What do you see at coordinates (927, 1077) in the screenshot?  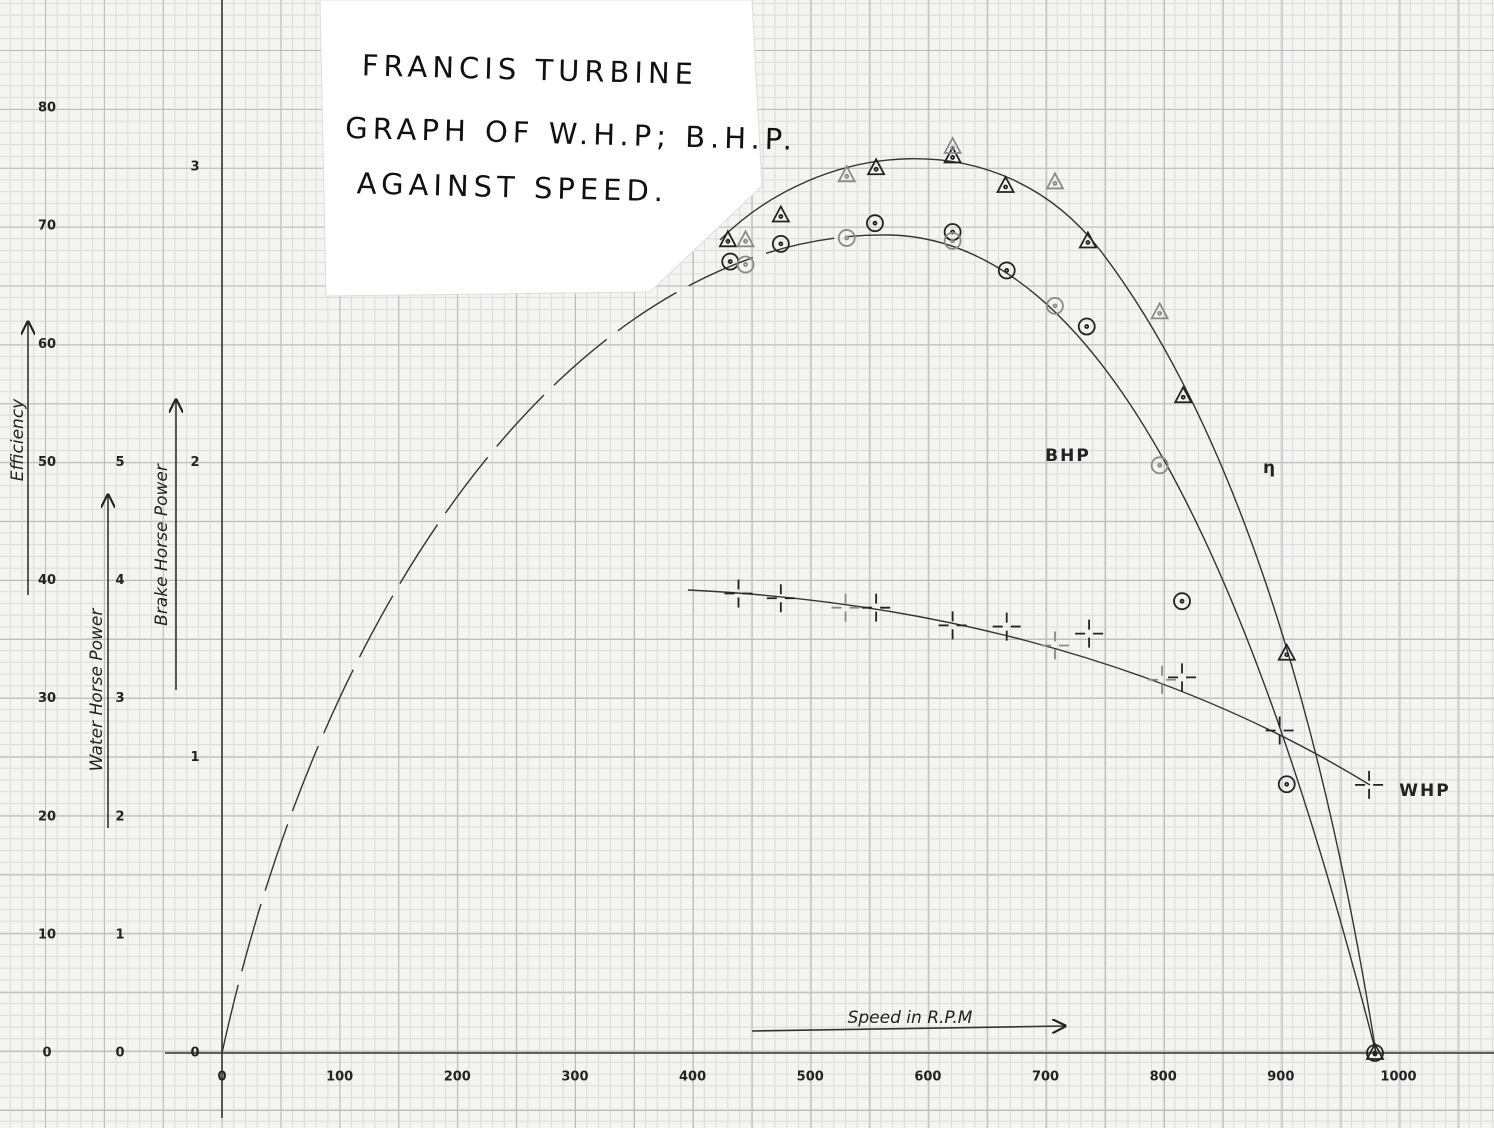 I see `x-tick-label: 600` at bounding box center [927, 1077].